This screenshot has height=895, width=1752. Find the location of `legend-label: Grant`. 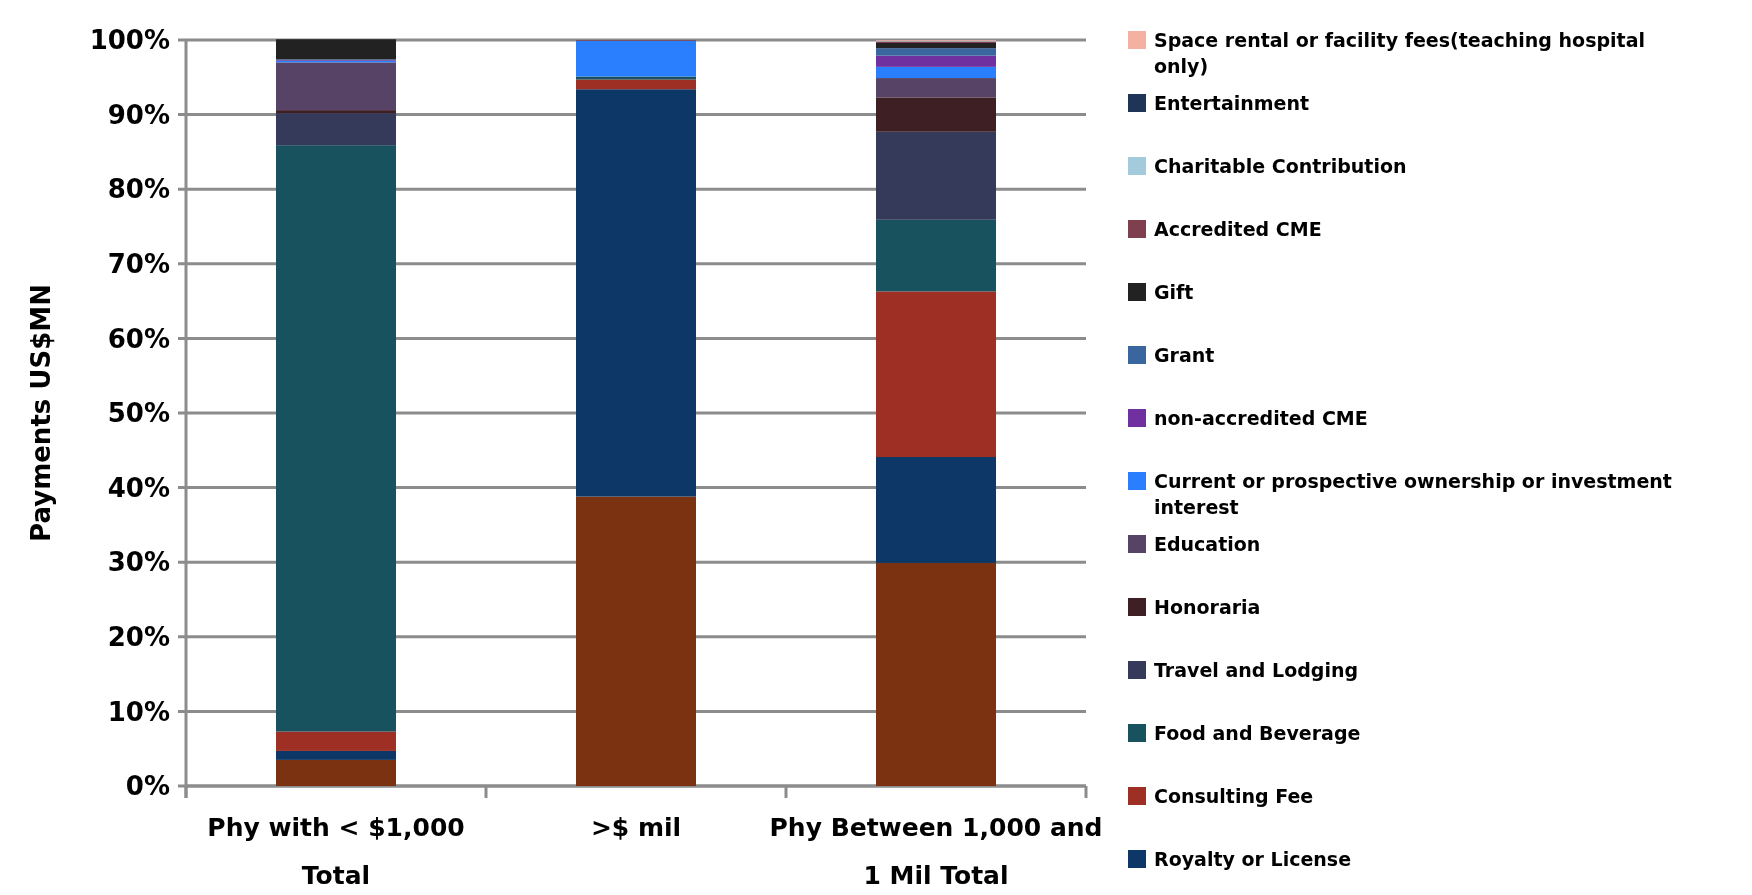

legend-label: Grant is located at coordinates (1184, 354).